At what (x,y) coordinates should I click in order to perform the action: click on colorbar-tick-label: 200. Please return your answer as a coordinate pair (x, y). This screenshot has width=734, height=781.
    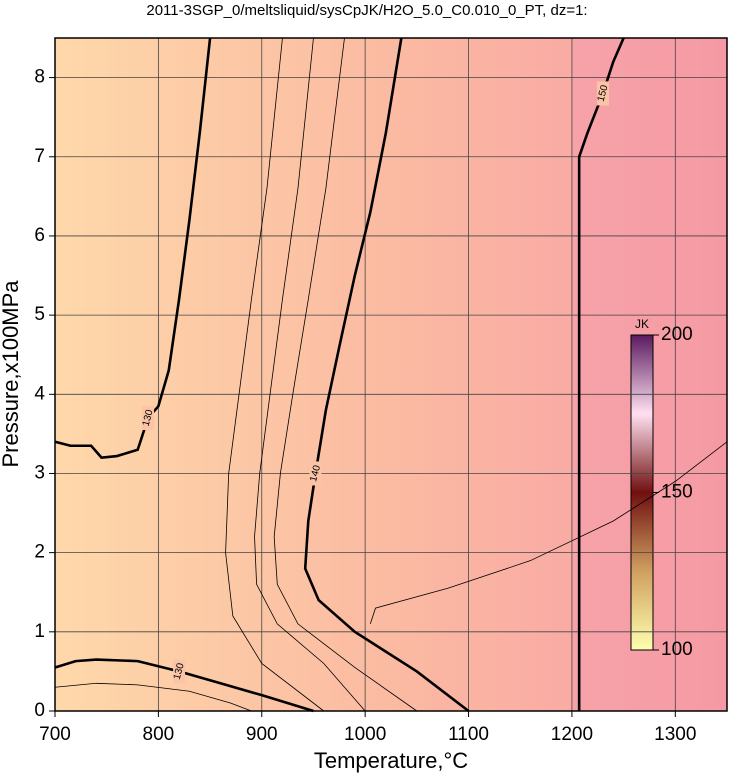
    Looking at the image, I should click on (677, 334).